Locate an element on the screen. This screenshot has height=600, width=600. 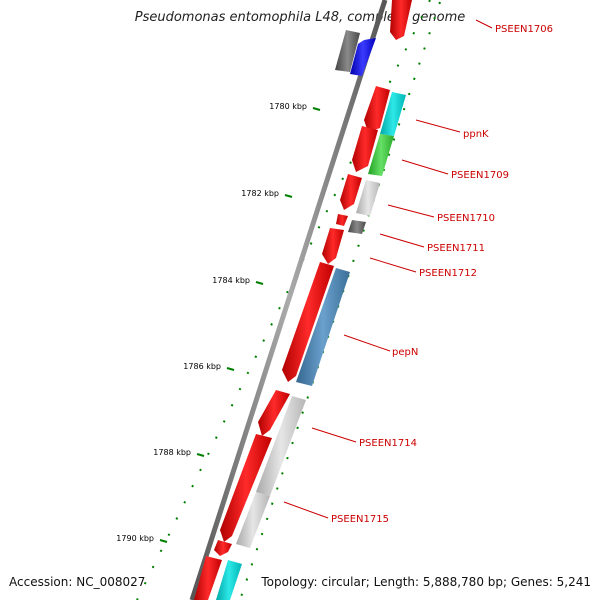
gene-blue-top is located at coordinates (363, 57).